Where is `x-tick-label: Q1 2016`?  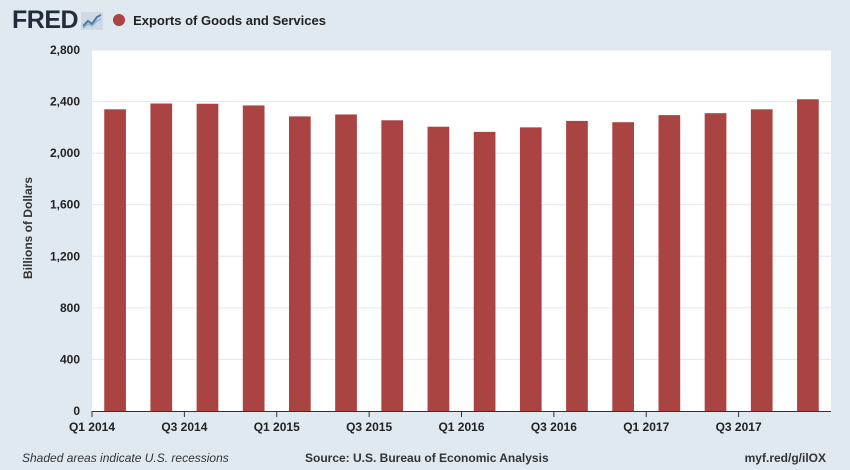 x-tick-label: Q1 2016 is located at coordinates (461, 427).